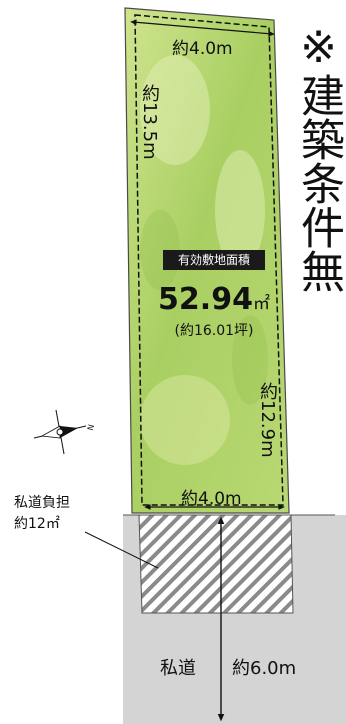  What do you see at coordinates (261, 304) in the screenshot?
I see `area-unit: ㎡` at bounding box center [261, 304].